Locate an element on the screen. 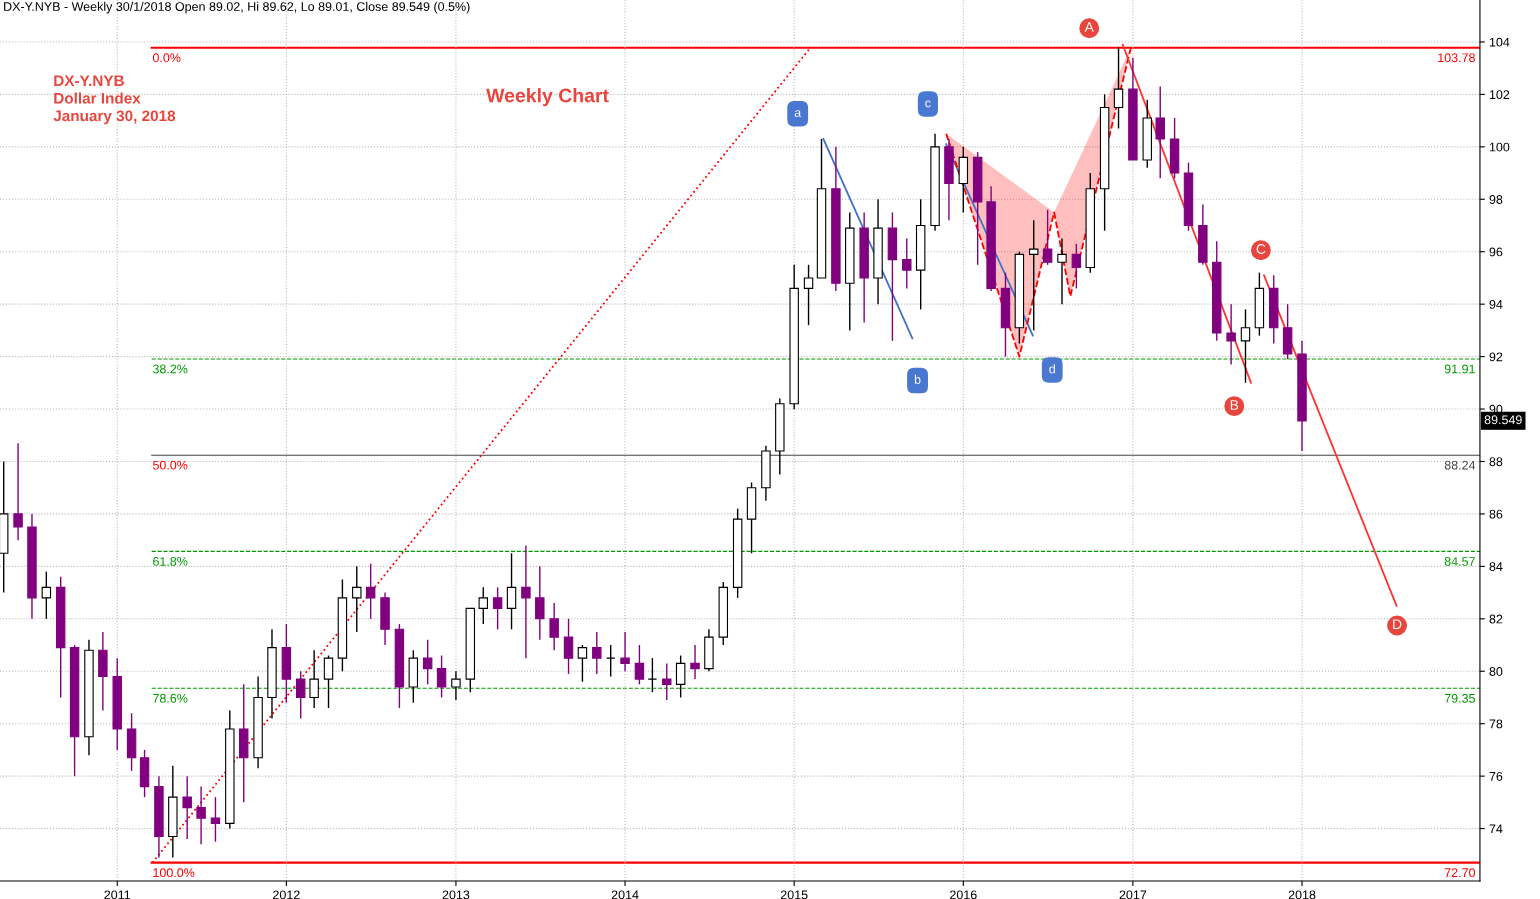 This screenshot has height=899, width=1540. y-tick-label: 86 is located at coordinates (1496, 514).